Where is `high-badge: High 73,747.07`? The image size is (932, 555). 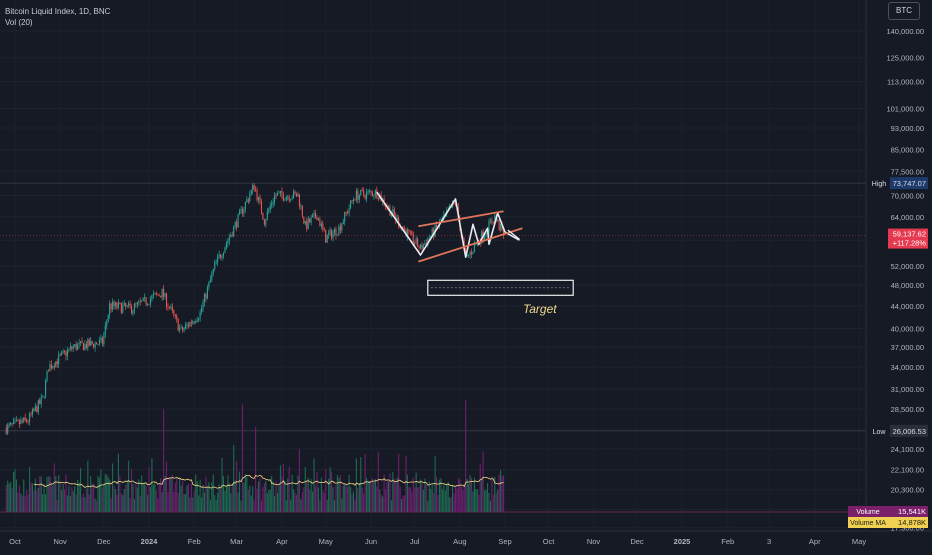
high-badge: High 73,747.07 is located at coordinates (898, 183).